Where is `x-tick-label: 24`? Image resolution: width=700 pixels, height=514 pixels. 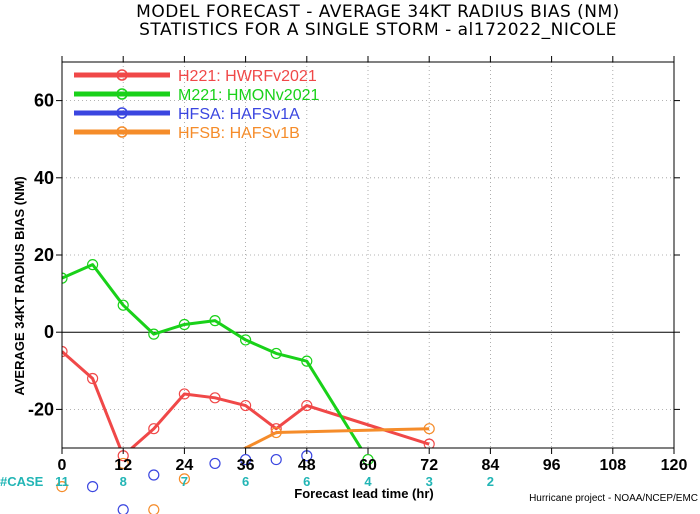 x-tick-label: 24 is located at coordinates (185, 465).